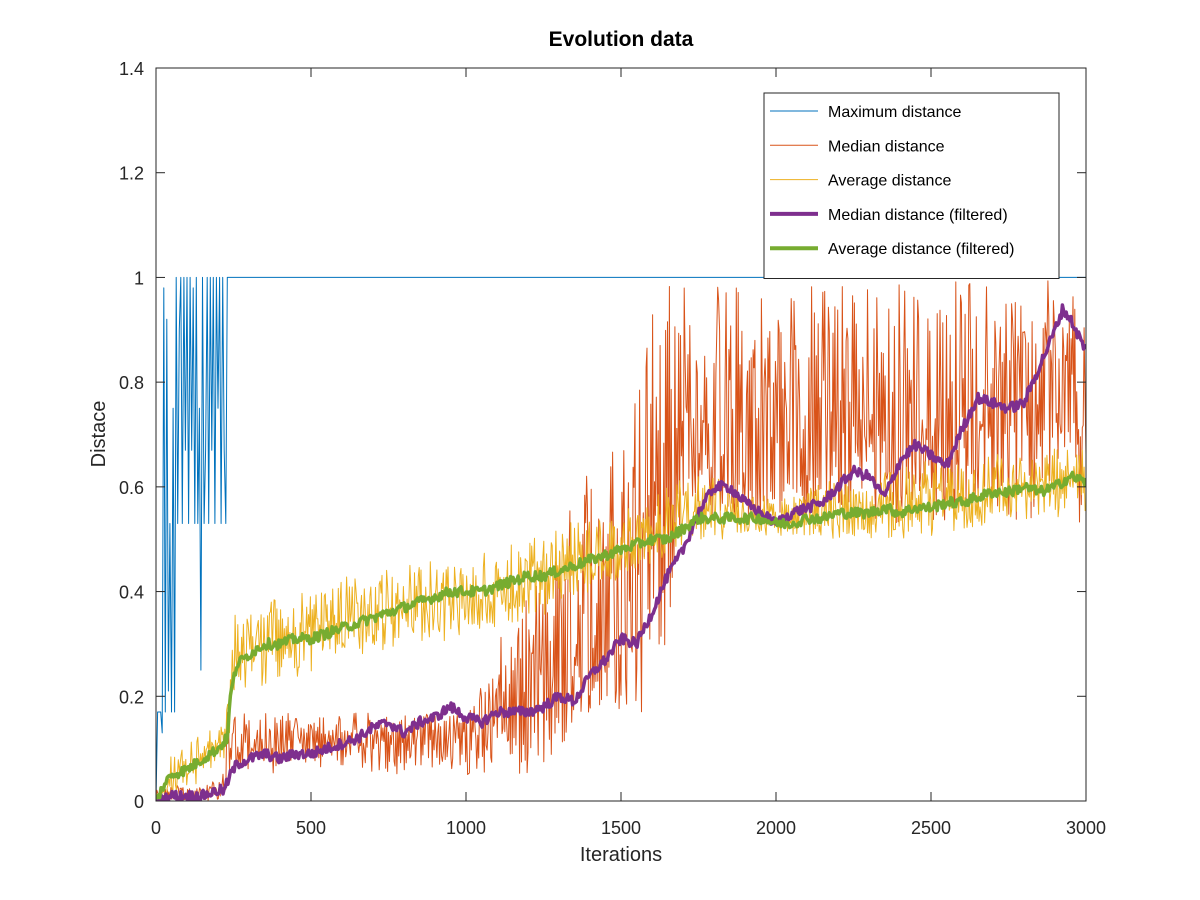  What do you see at coordinates (139, 802) in the screenshot?
I see `y-tick-label: 0` at bounding box center [139, 802].